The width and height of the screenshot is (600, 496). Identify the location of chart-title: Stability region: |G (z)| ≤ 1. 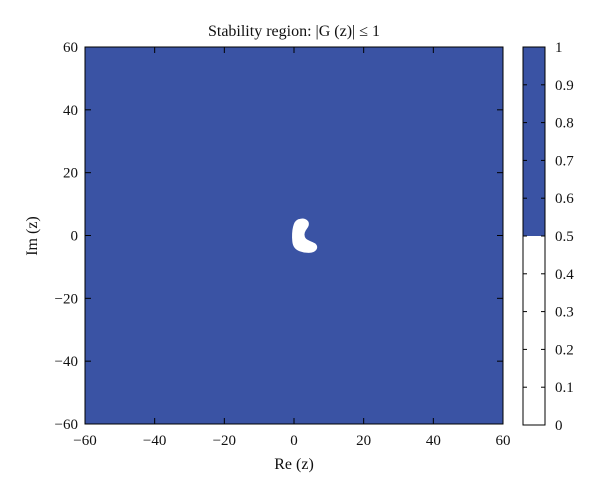
(294, 31).